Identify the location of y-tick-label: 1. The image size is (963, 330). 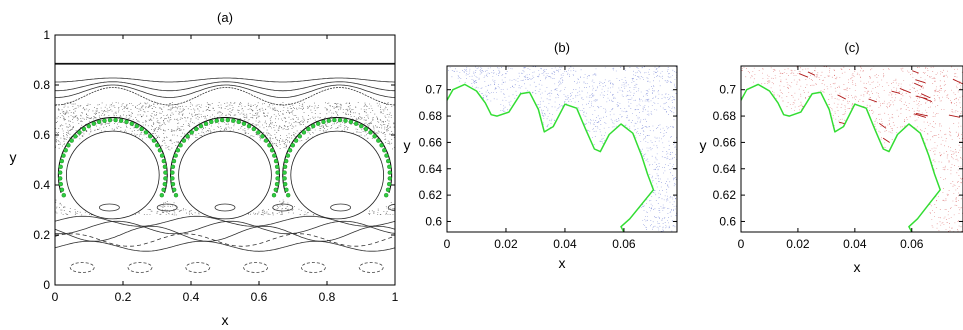
(46, 35).